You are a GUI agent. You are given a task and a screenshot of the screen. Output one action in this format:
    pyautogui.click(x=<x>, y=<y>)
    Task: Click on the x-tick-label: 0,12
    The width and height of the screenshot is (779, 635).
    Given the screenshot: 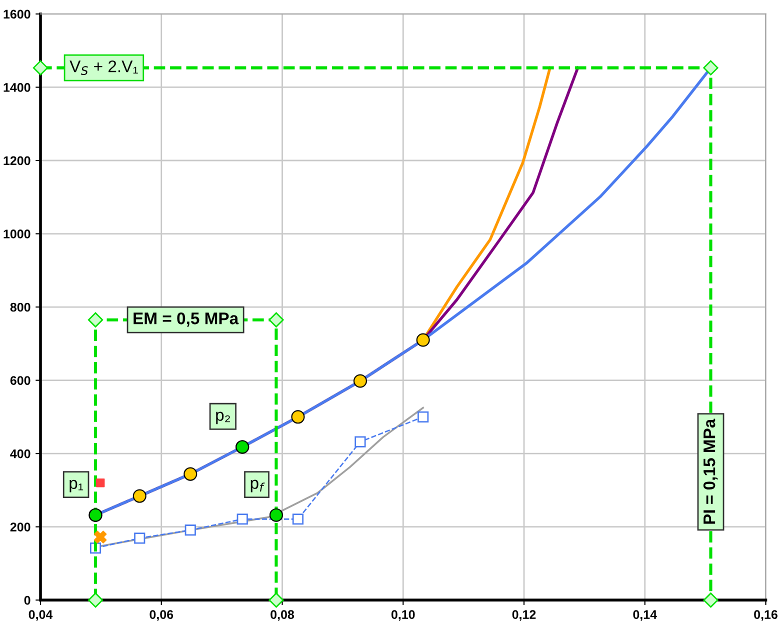 What is the action you would take?
    pyautogui.click(x=524, y=615)
    